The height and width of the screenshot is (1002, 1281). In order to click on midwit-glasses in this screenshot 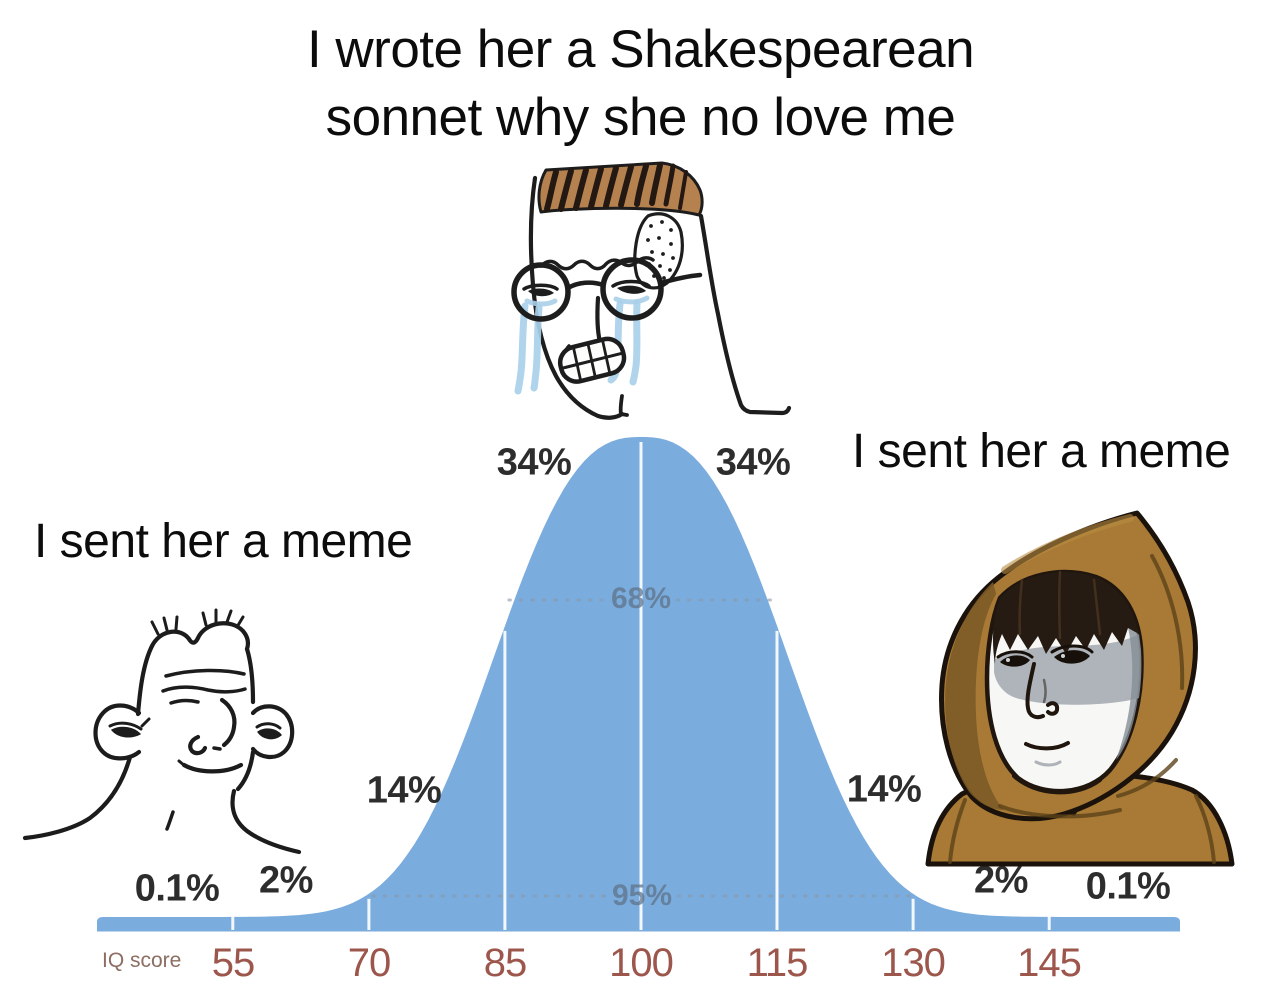, I will do `click(607, 289)`.